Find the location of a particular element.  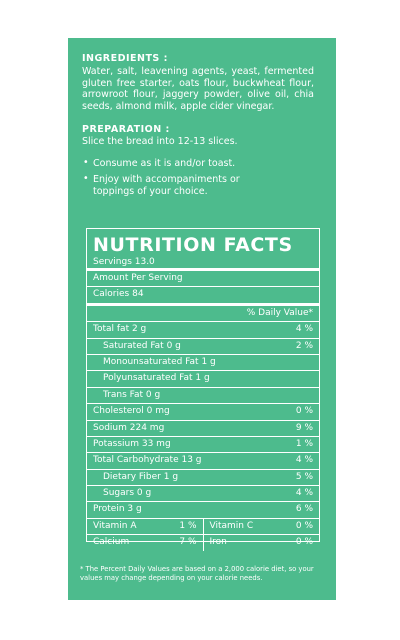

bullet: Consume as it is and/or toast. is located at coordinates (198, 163).